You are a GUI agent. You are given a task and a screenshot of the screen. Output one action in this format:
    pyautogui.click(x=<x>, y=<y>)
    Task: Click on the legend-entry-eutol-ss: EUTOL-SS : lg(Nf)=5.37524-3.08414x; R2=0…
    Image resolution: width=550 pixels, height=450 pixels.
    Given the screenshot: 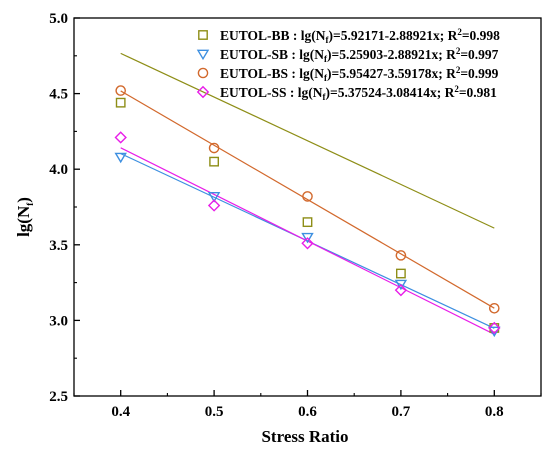 What is the action you would take?
    pyautogui.click(x=358, y=93)
    